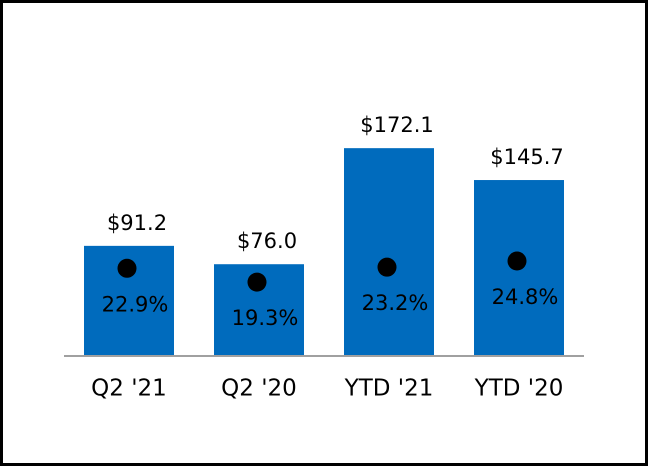 This screenshot has height=466, width=648. Describe the element at coordinates (135, 304) in the screenshot. I see `margin-label: 22.9%` at that location.